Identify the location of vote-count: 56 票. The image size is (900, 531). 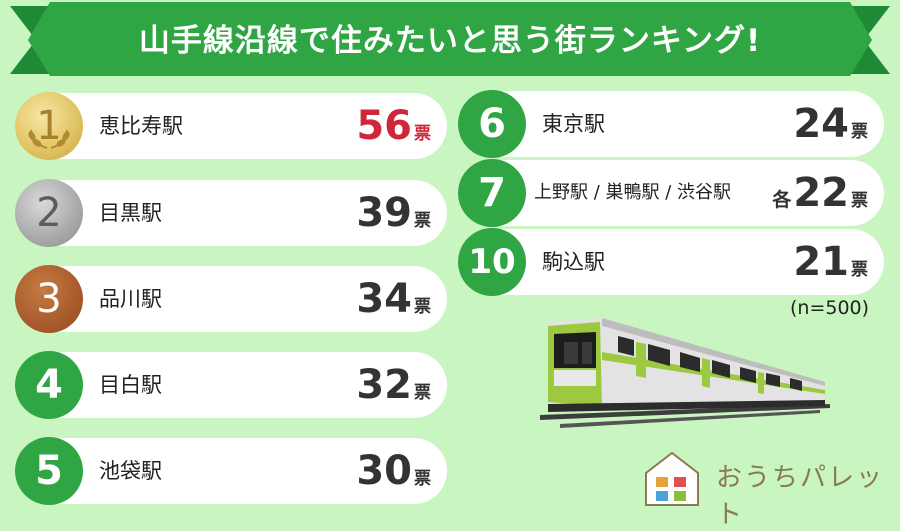
(393, 126).